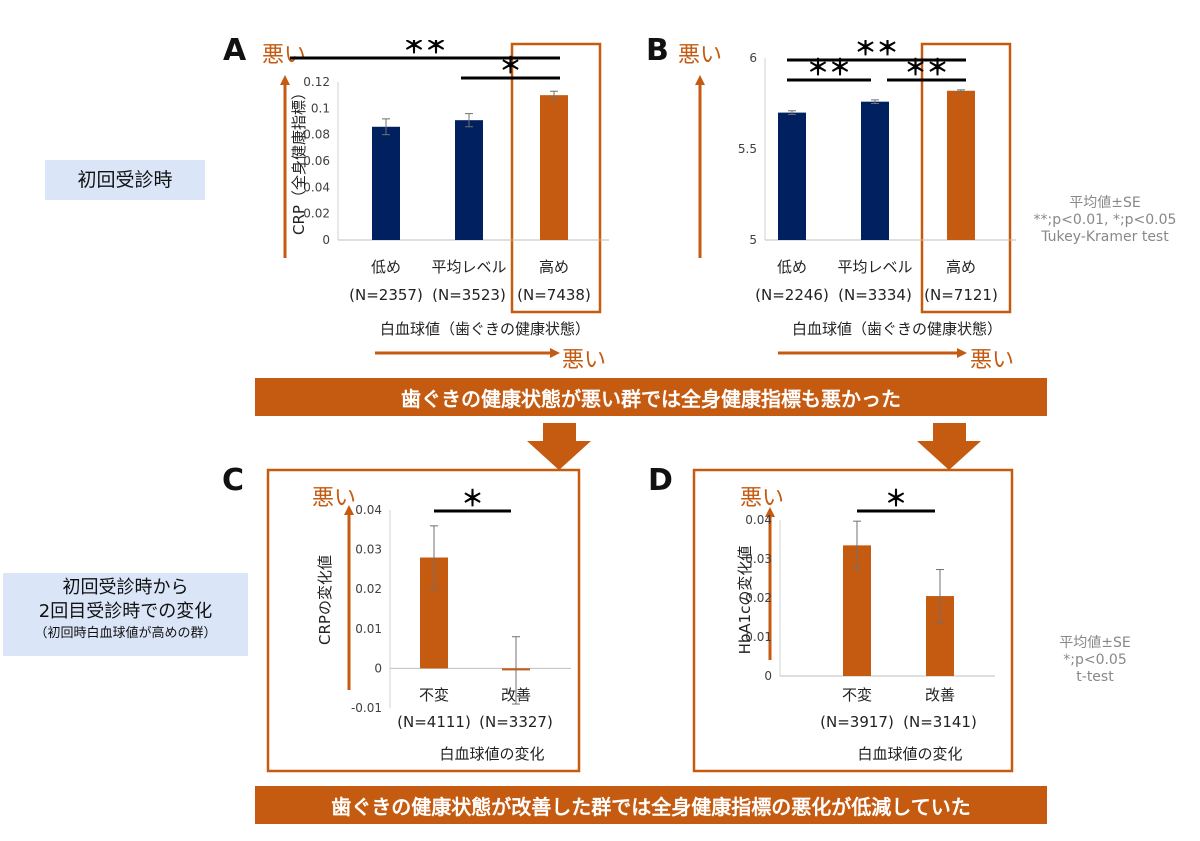 The image size is (1200, 841). Describe the element at coordinates (125, 587) in the screenshot. I see `change-label-line1: 初回受診時から` at that location.